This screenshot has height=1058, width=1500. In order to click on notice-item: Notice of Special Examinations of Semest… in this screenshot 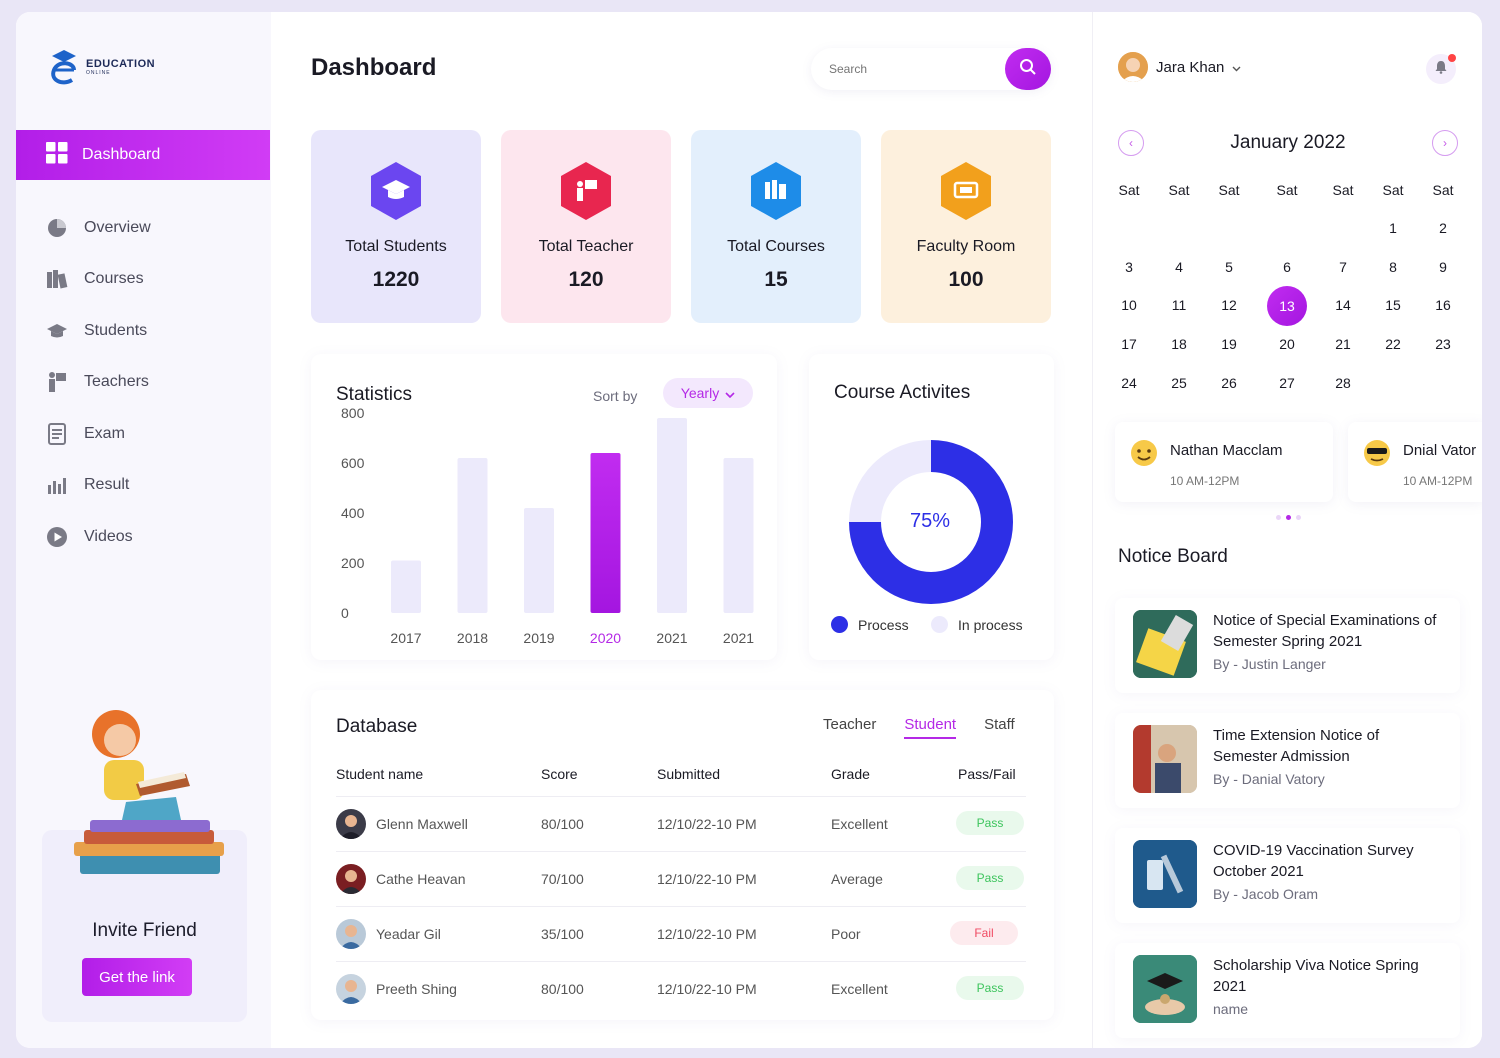, I will do `click(1287, 645)`.